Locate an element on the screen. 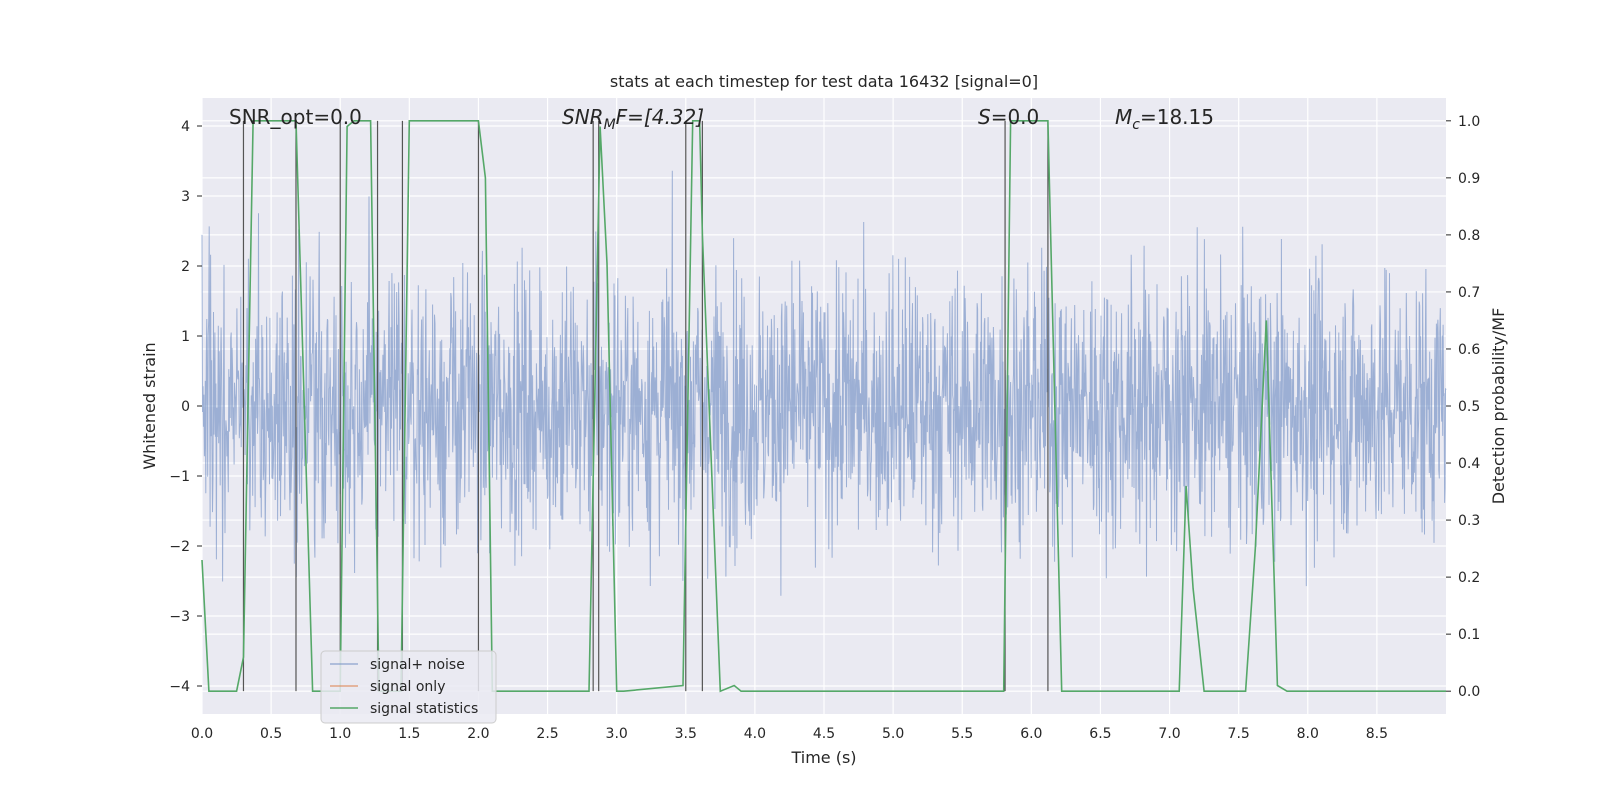 This screenshot has width=1600, height=800. y-right-tick-label: 0.5 is located at coordinates (1469, 407).